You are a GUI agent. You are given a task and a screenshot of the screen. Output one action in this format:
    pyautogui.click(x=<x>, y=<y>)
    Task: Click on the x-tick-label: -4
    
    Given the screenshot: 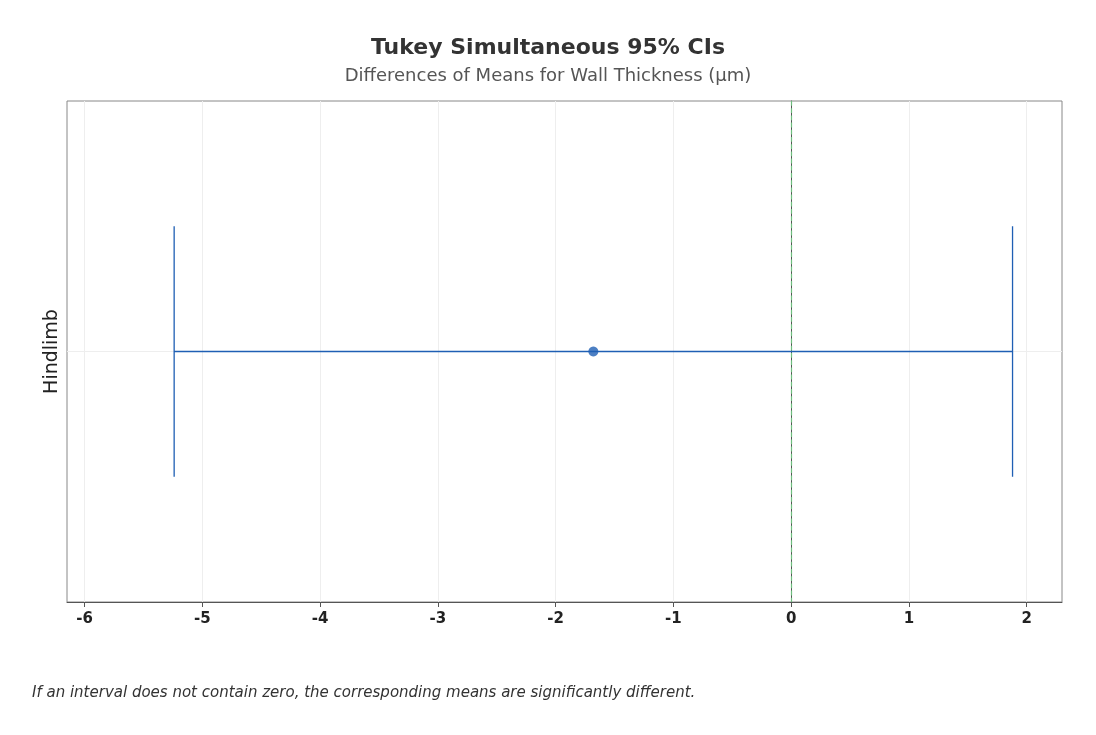 What is the action you would take?
    pyautogui.click(x=320, y=617)
    